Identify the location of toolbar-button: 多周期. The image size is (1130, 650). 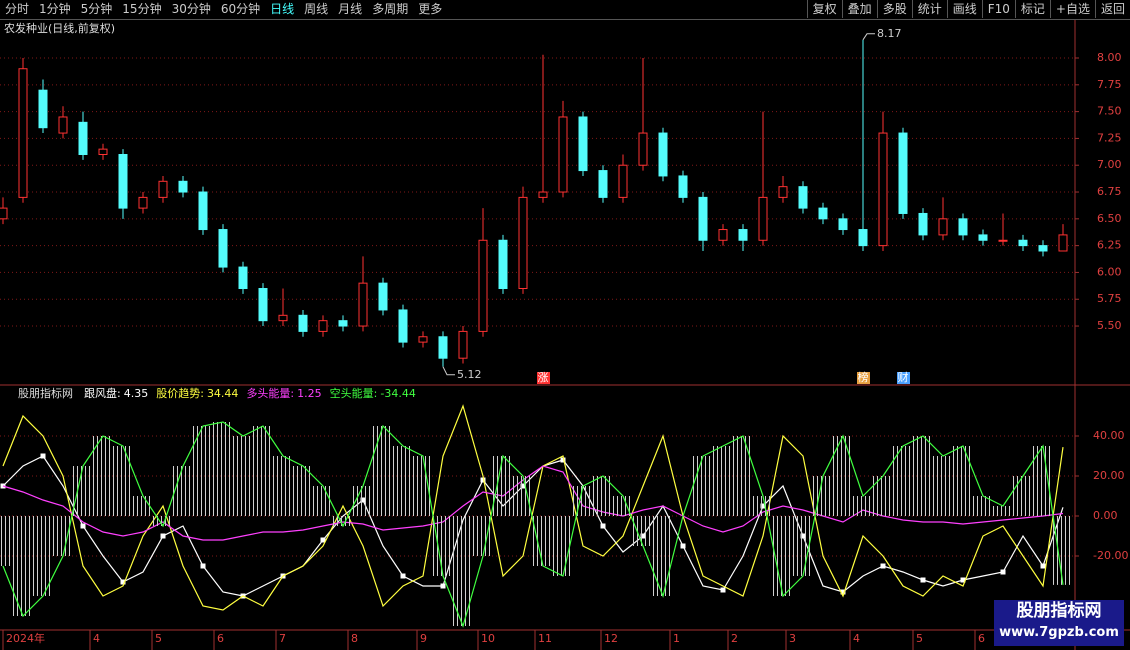
(390, 9).